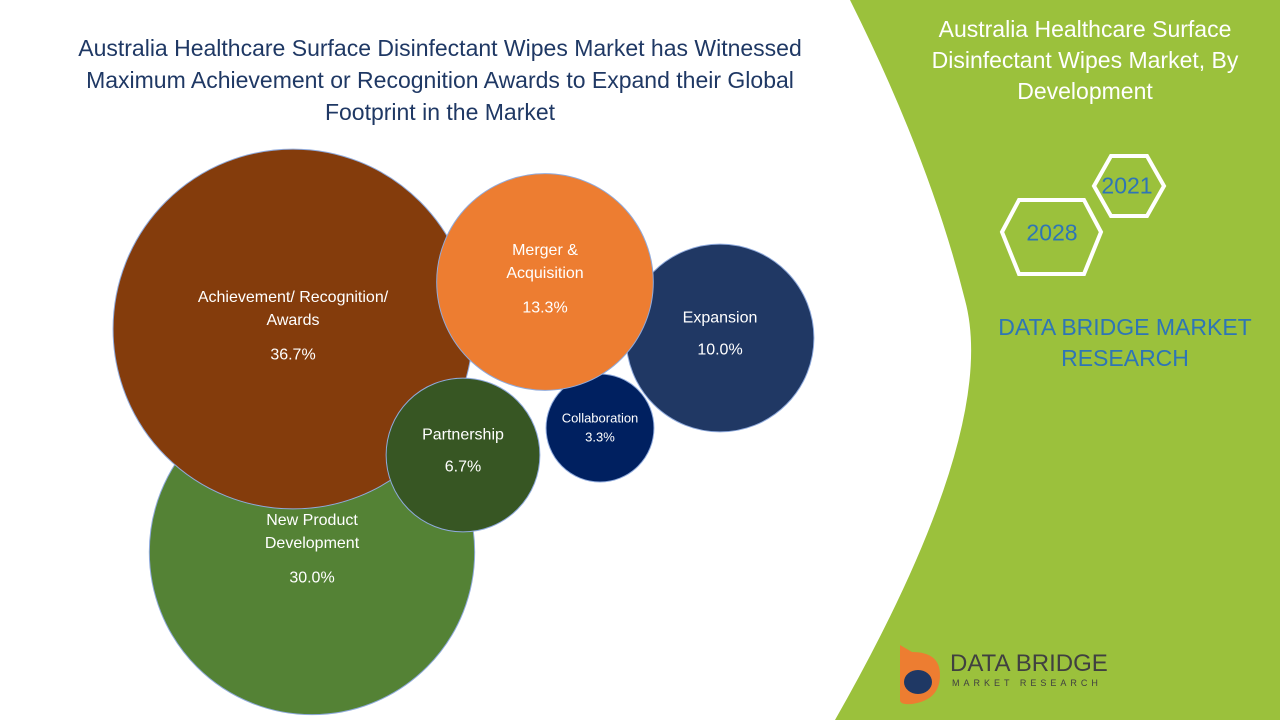 The width and height of the screenshot is (1280, 720). Describe the element at coordinates (463, 467) in the screenshot. I see `value-label: 6.7%` at that location.